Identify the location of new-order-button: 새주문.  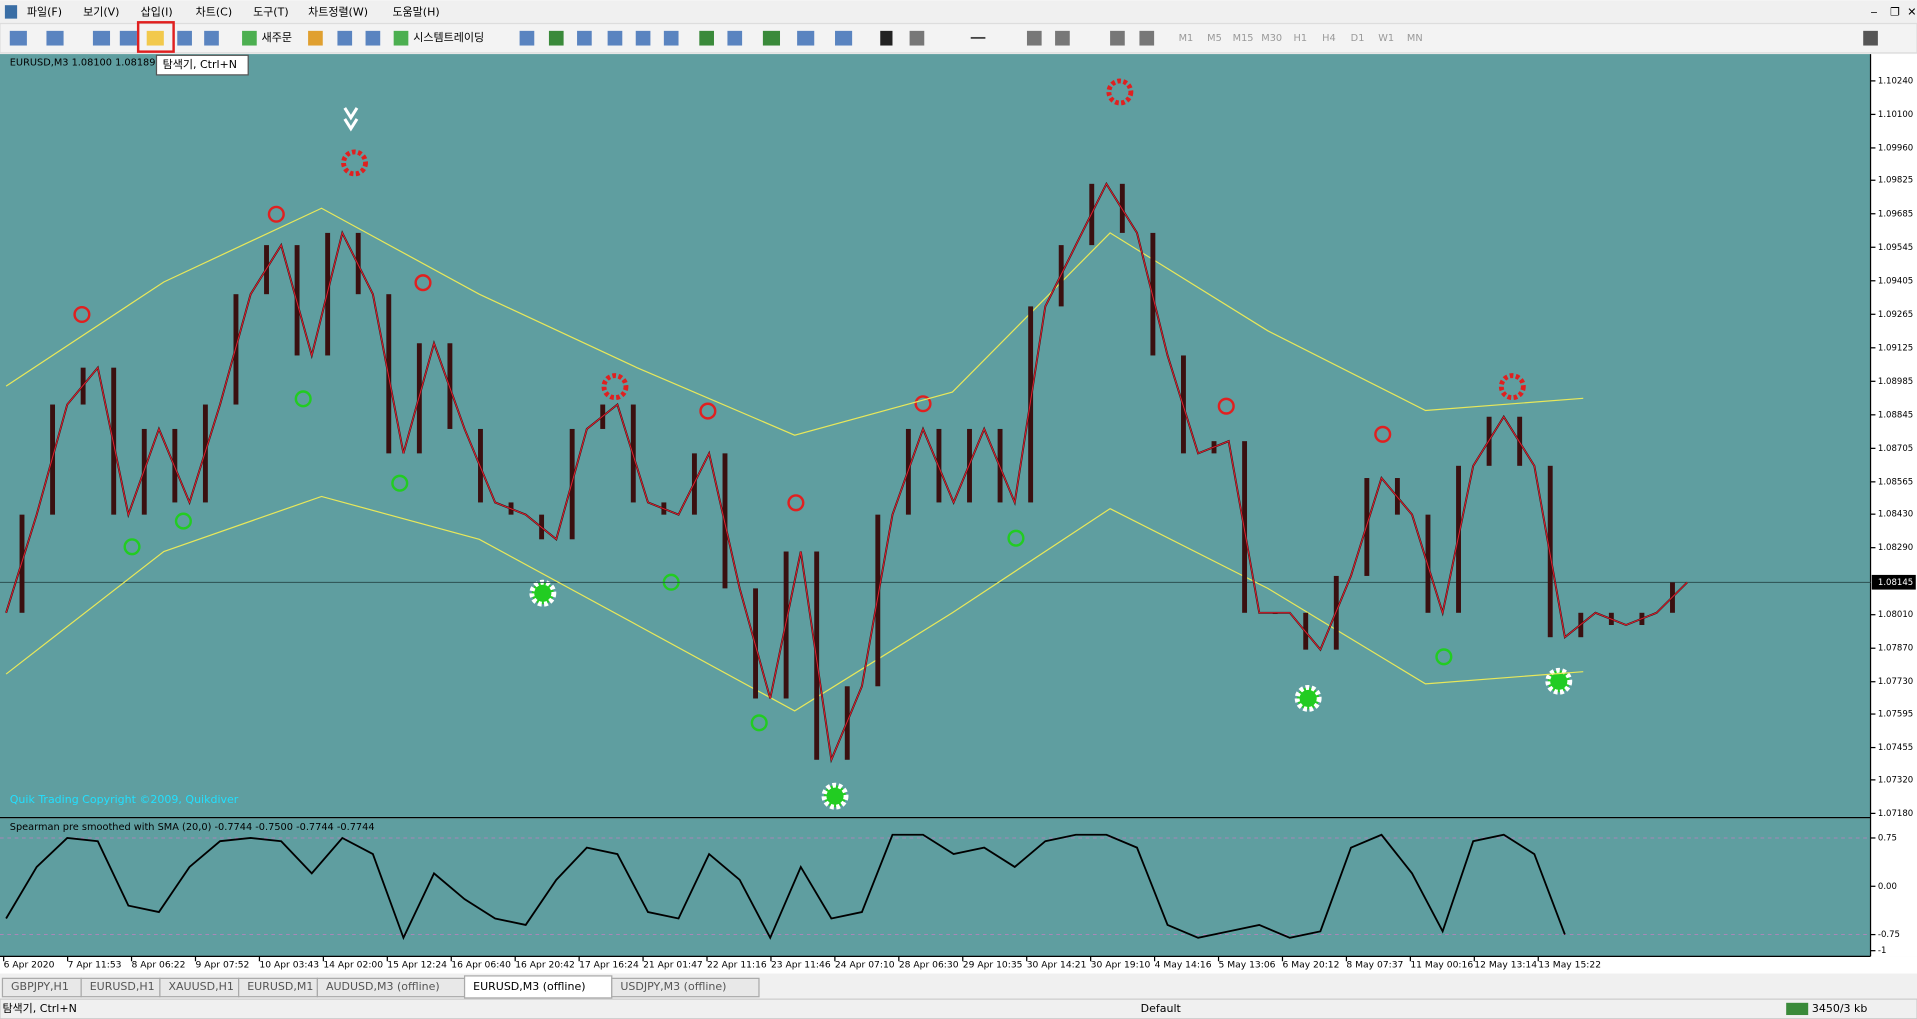
(277, 37).